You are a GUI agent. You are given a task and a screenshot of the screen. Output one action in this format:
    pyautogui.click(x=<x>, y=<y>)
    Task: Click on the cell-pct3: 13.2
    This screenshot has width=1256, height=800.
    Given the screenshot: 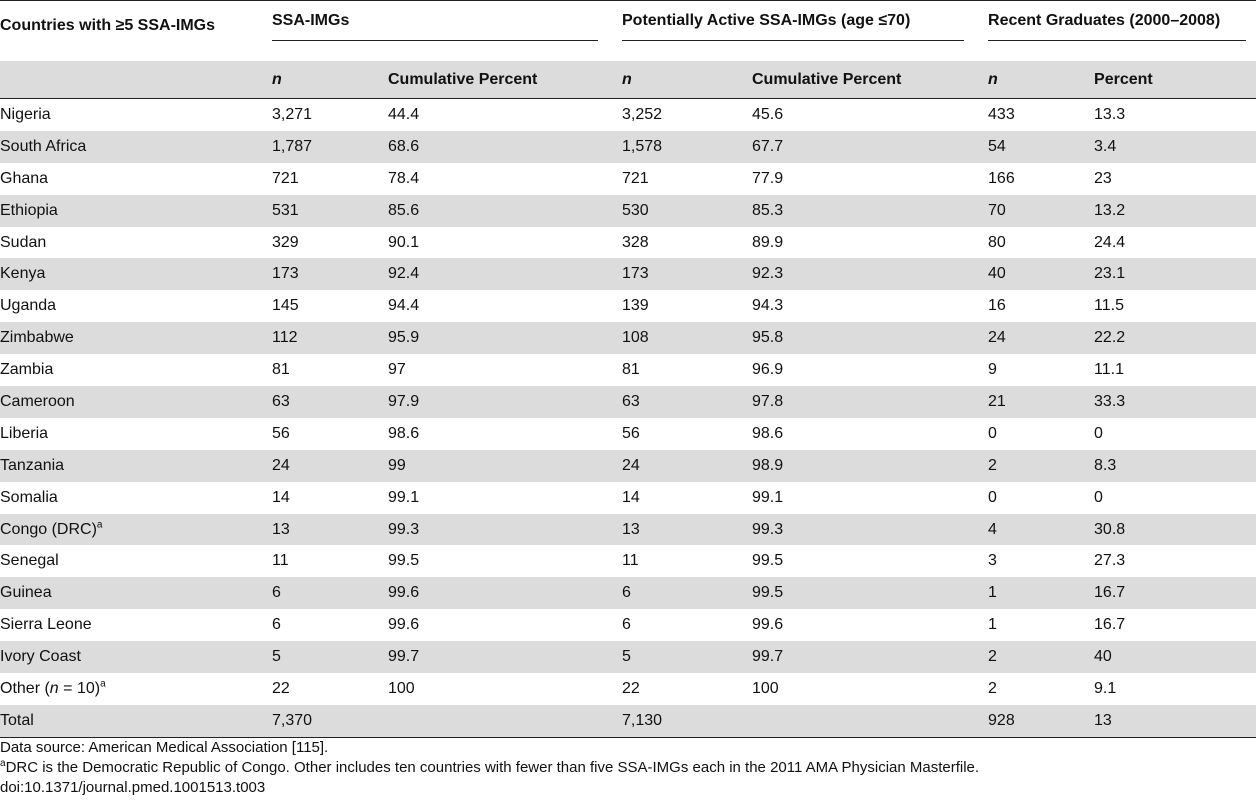 What is the action you would take?
    pyautogui.click(x=1174, y=210)
    